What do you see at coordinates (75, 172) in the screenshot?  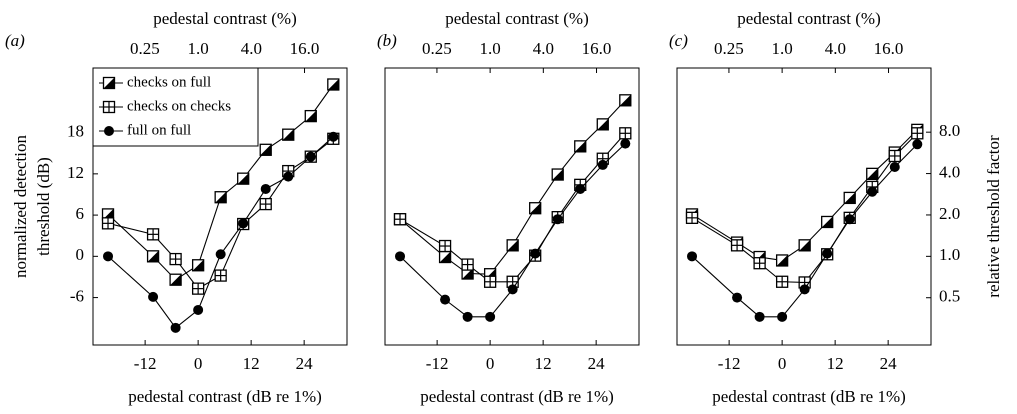 I see `y-tick-label: 12` at bounding box center [75, 172].